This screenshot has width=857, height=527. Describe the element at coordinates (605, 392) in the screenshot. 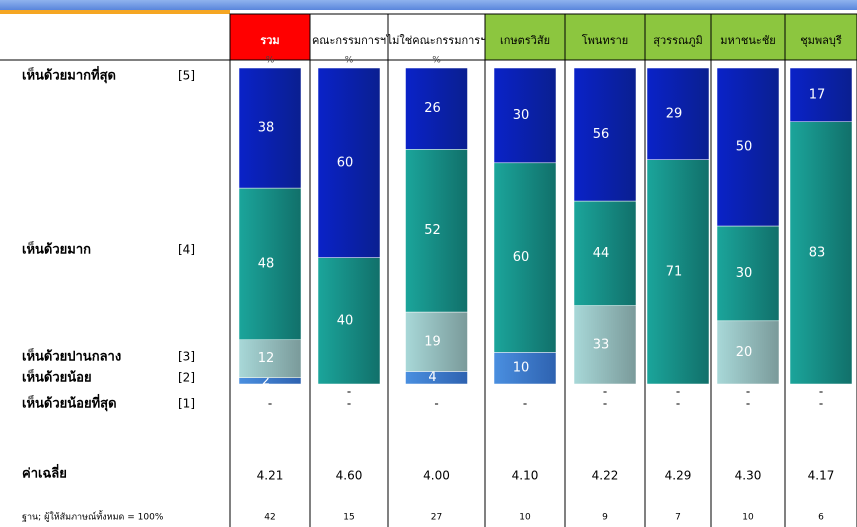

I see `zero-label-4-3: -` at that location.